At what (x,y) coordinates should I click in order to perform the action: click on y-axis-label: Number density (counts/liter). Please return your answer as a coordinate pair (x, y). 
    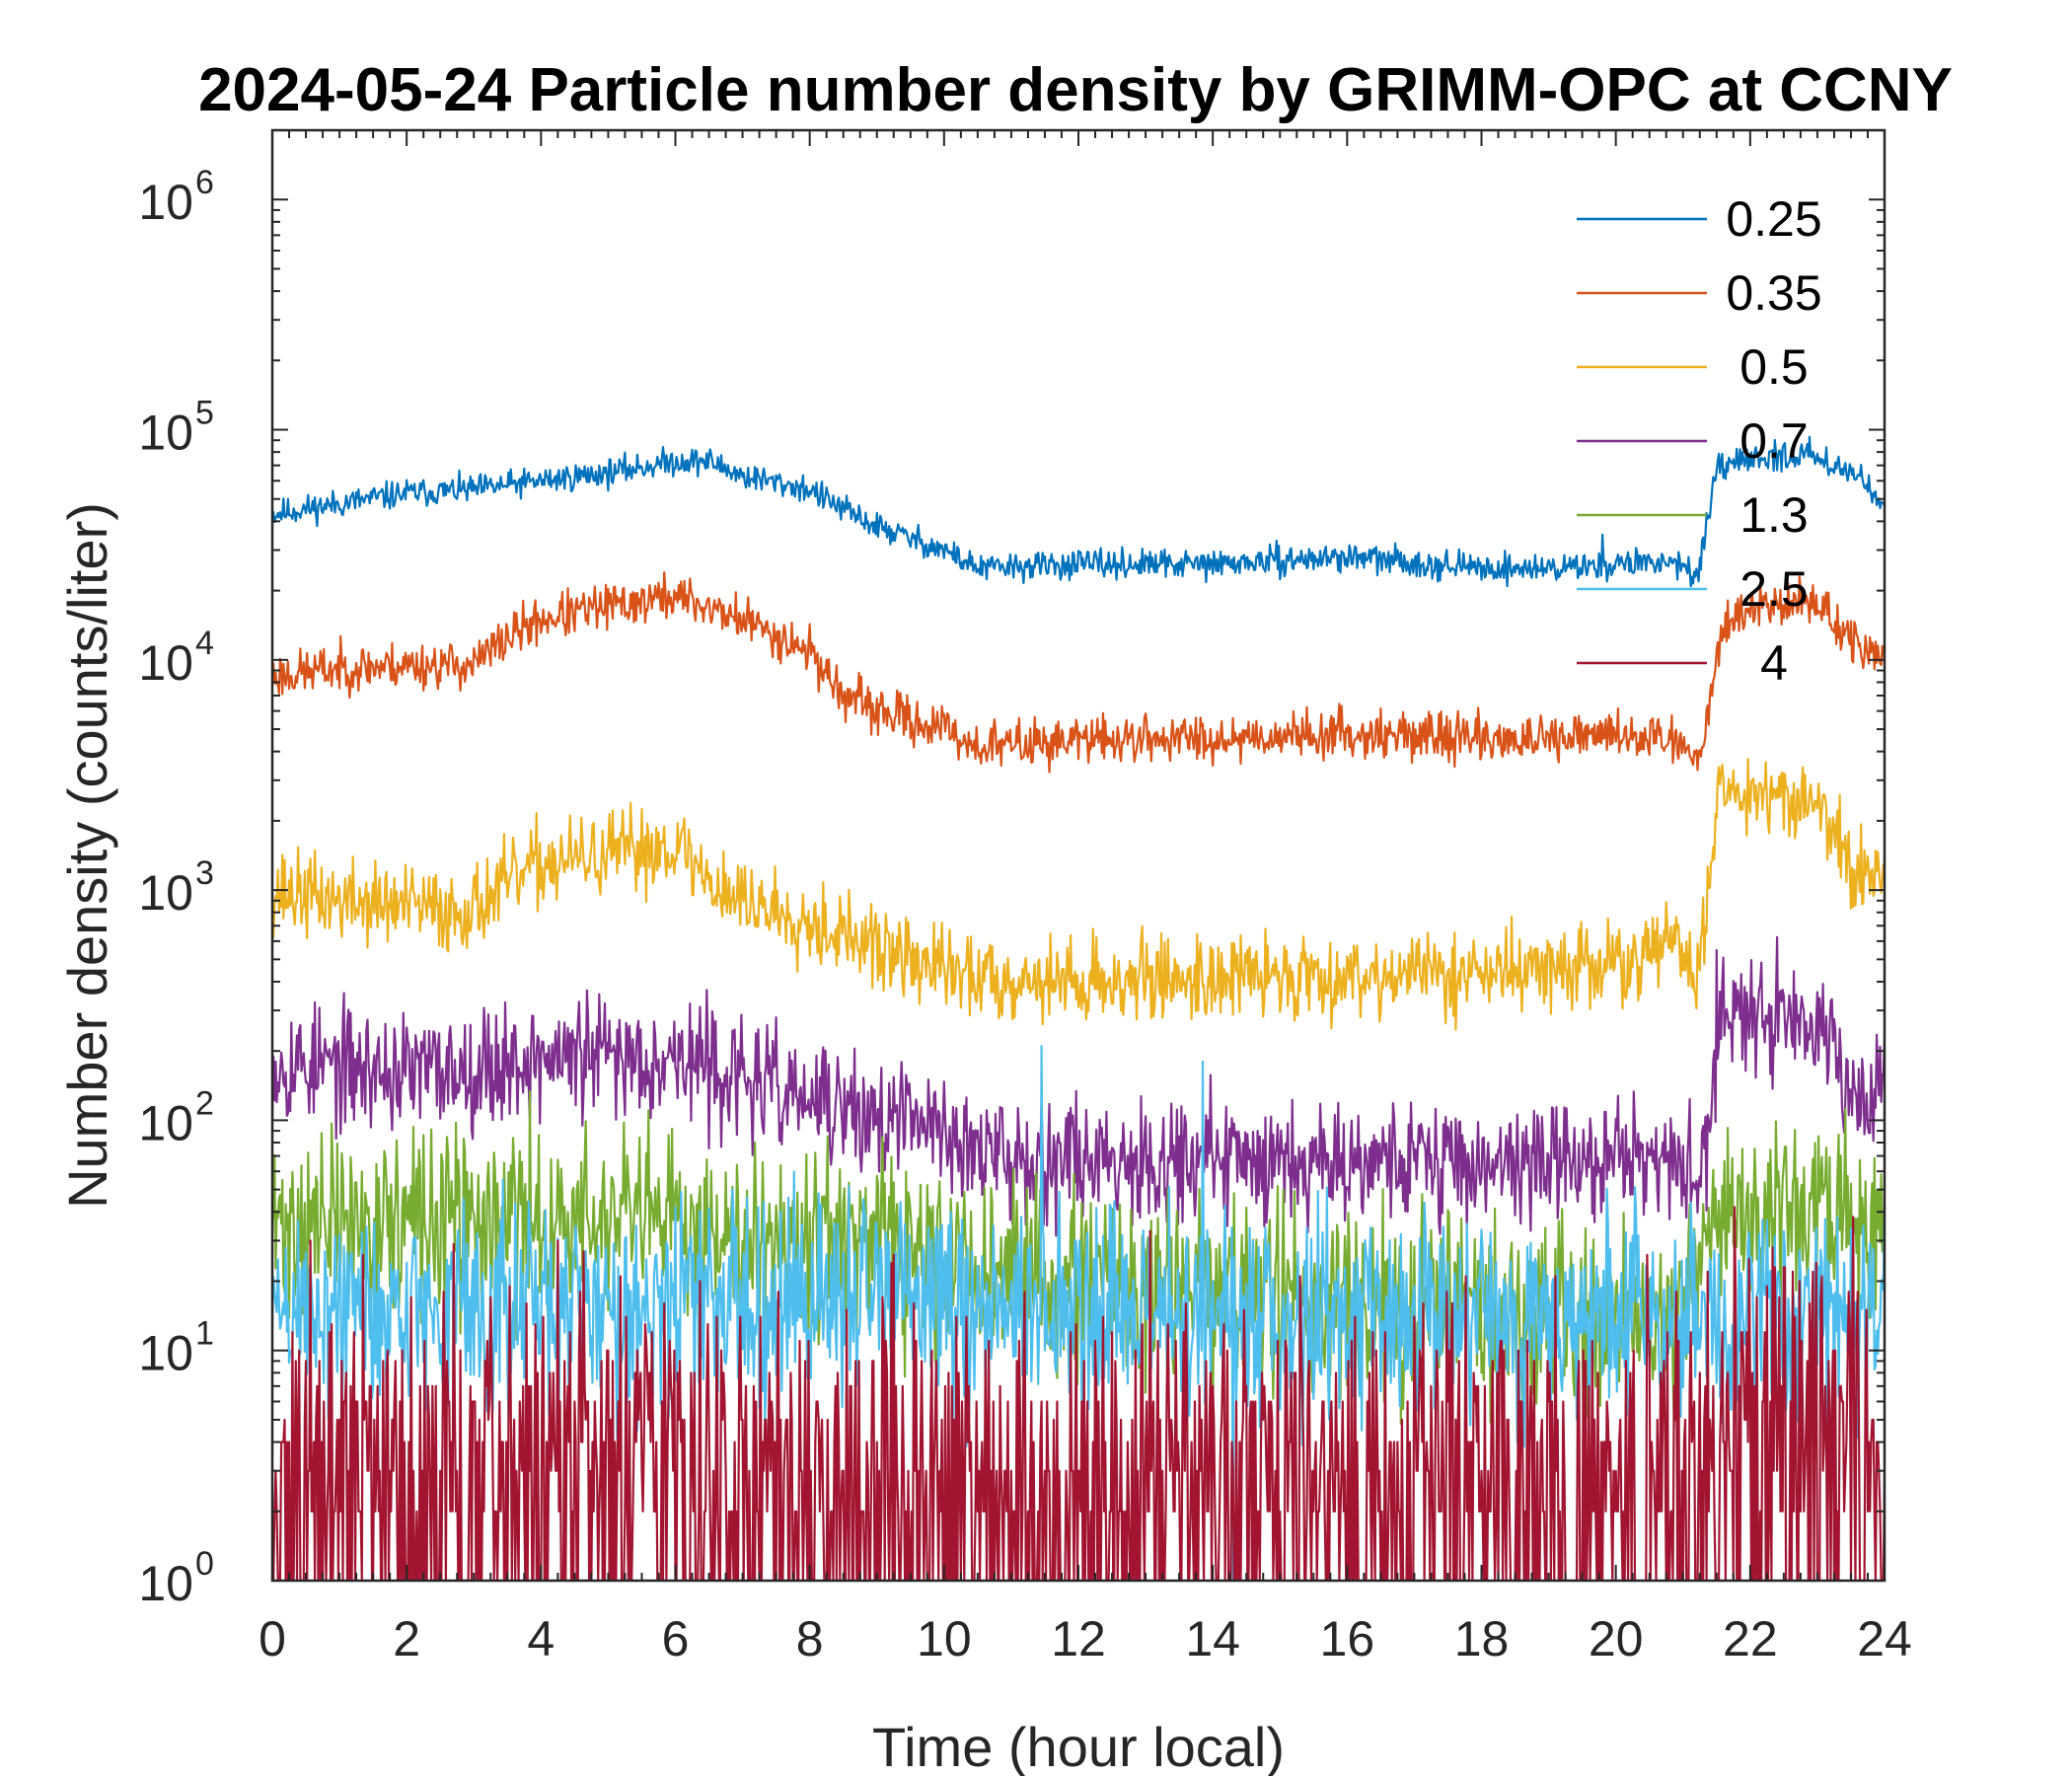
    Looking at the image, I should click on (87, 855).